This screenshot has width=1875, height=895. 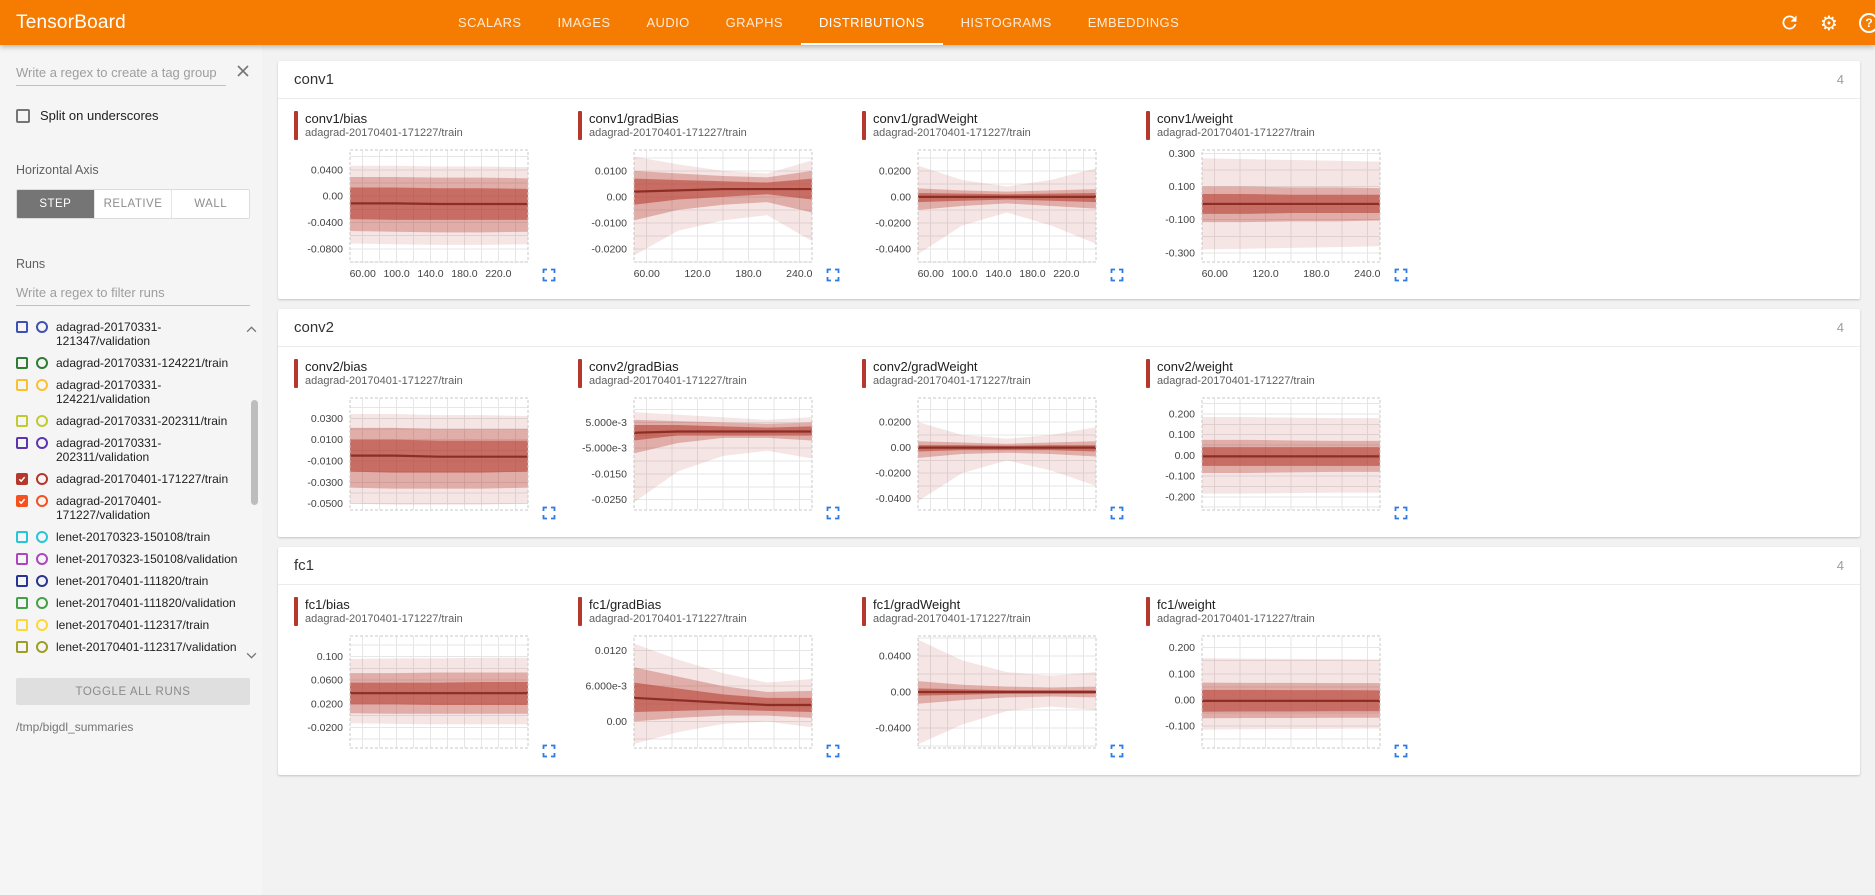 I want to click on distribution-plot: 5.000e-3 -5.000e-3 -0.0150 -0.0250, so click(x=697, y=454).